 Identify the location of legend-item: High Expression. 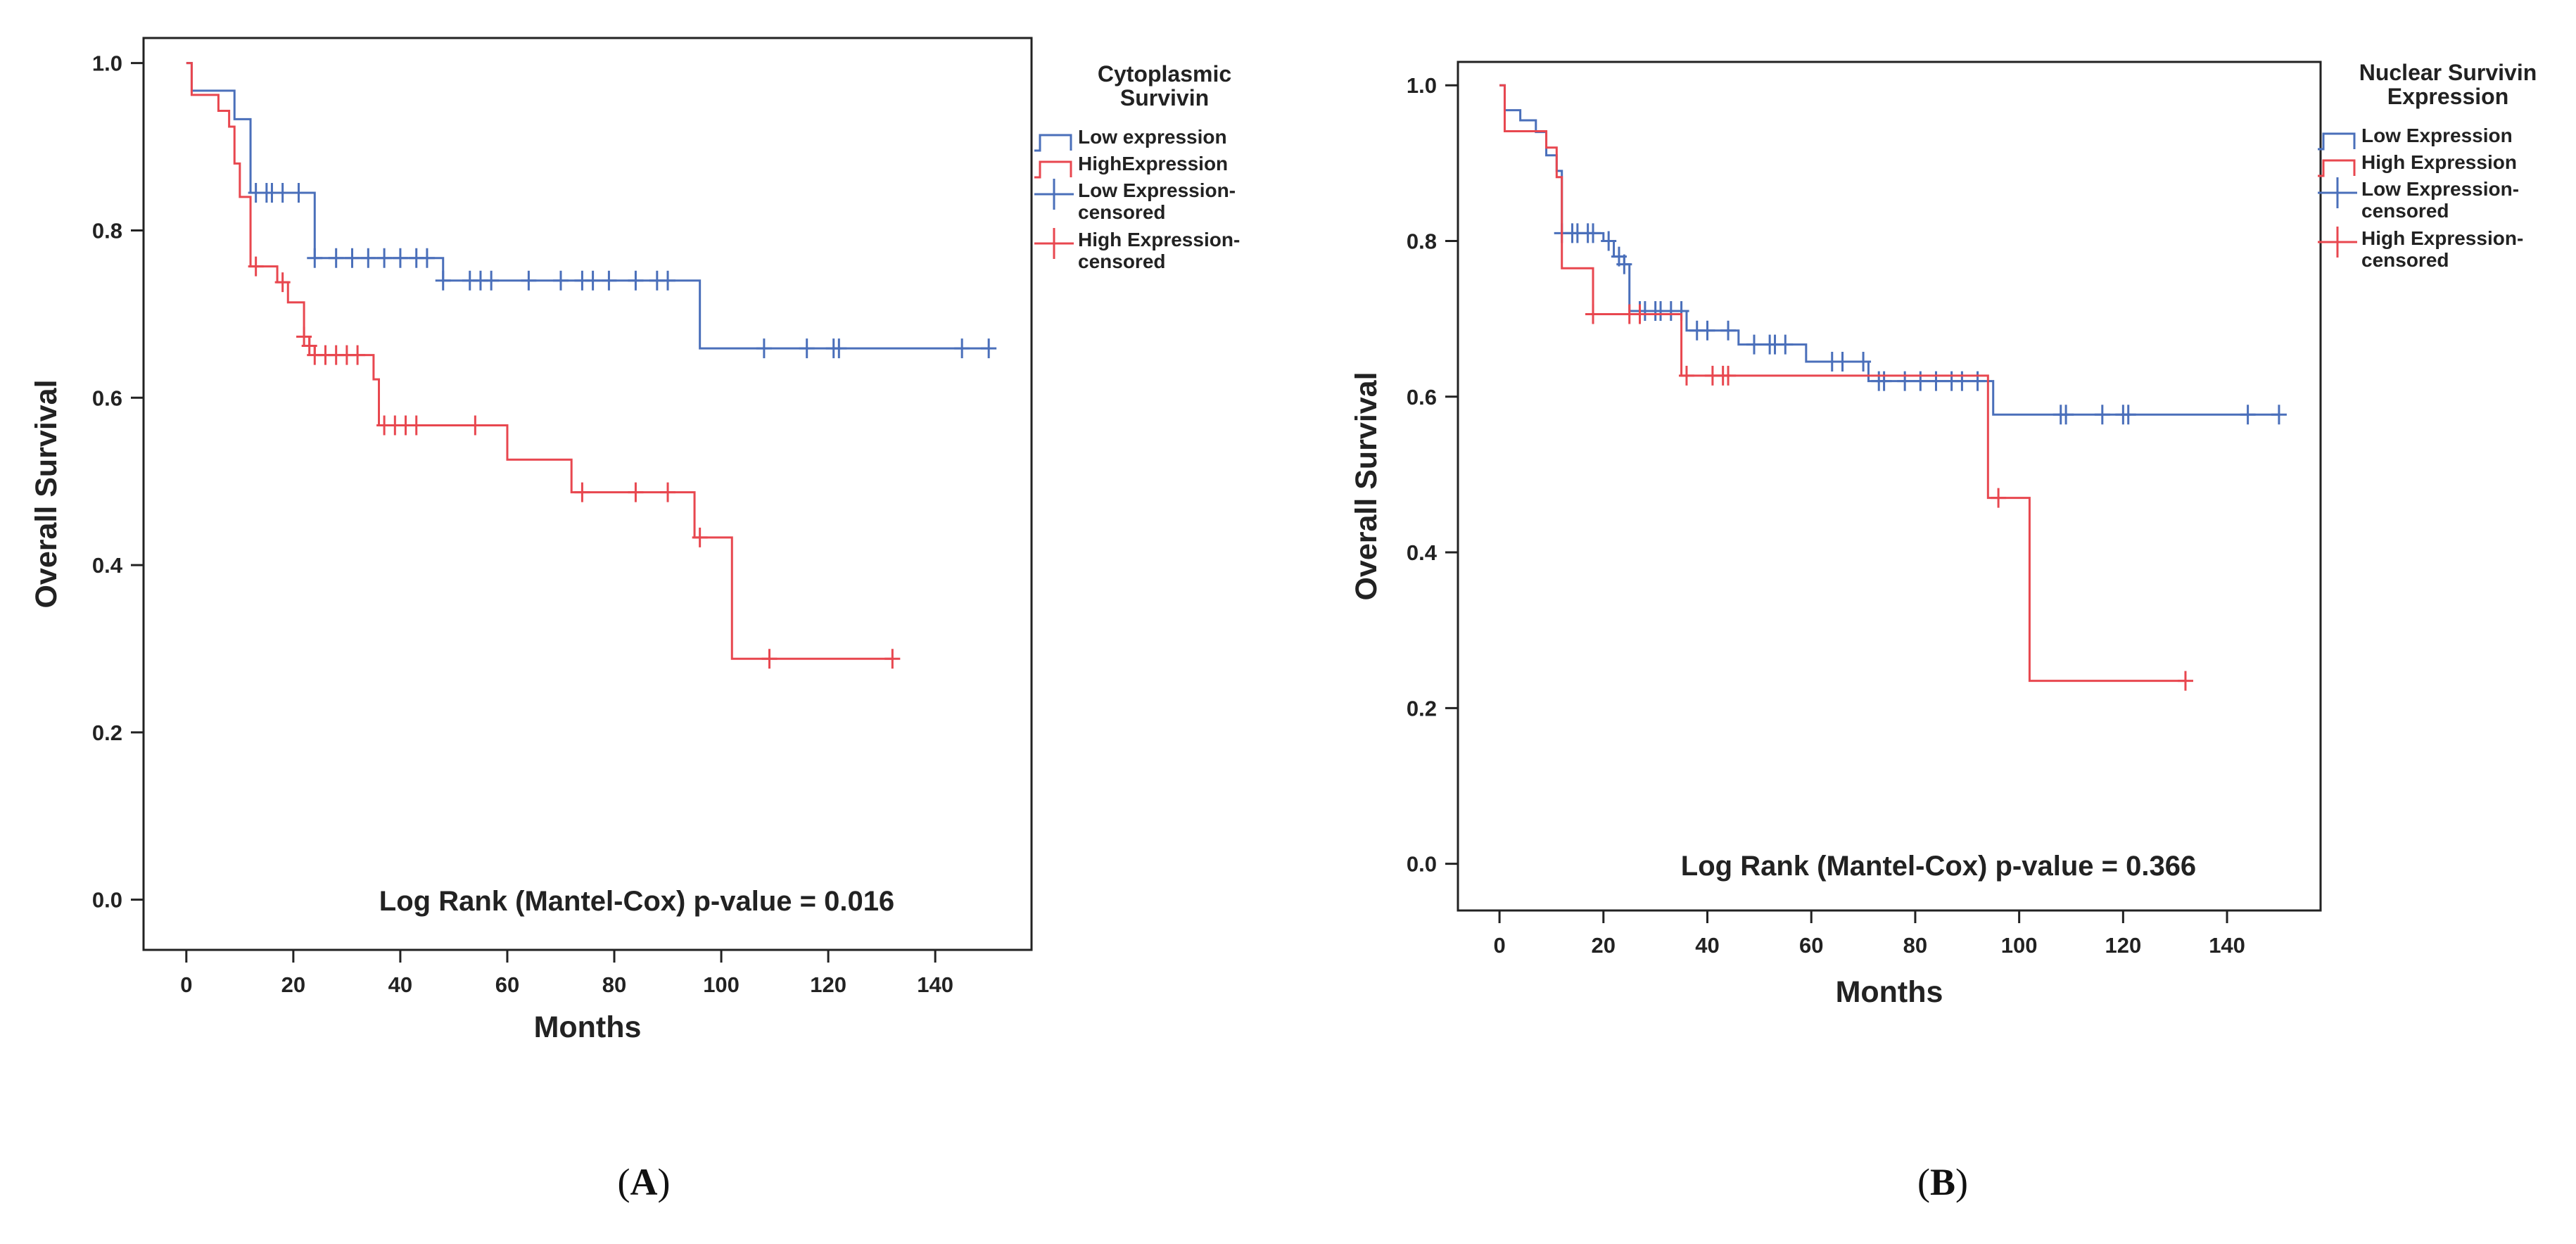
(2417, 164).